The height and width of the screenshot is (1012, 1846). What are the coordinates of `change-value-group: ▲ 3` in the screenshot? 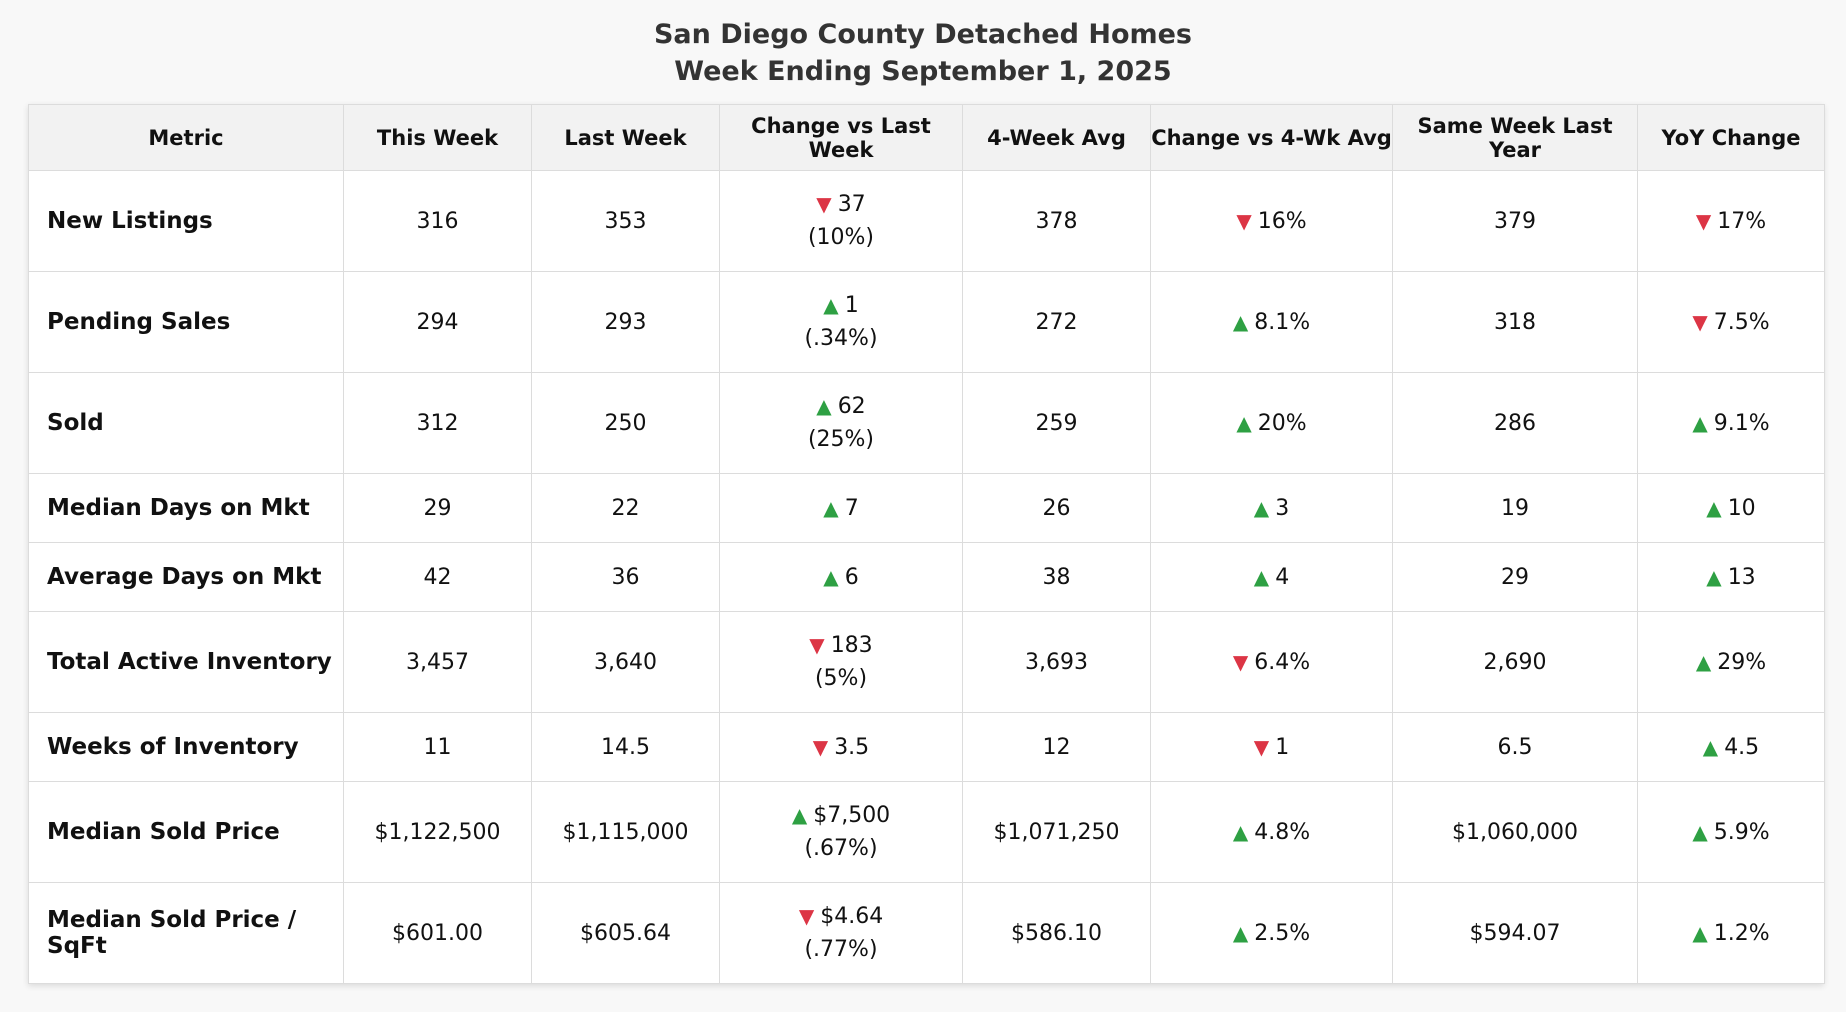 It's located at (1271, 508).